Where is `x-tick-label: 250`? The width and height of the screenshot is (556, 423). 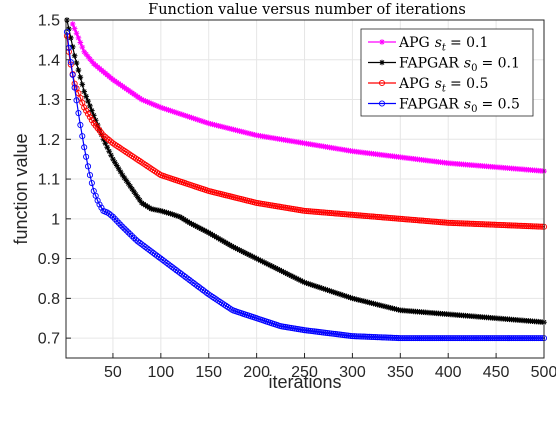
x-tick-label: 250 is located at coordinates (304, 372).